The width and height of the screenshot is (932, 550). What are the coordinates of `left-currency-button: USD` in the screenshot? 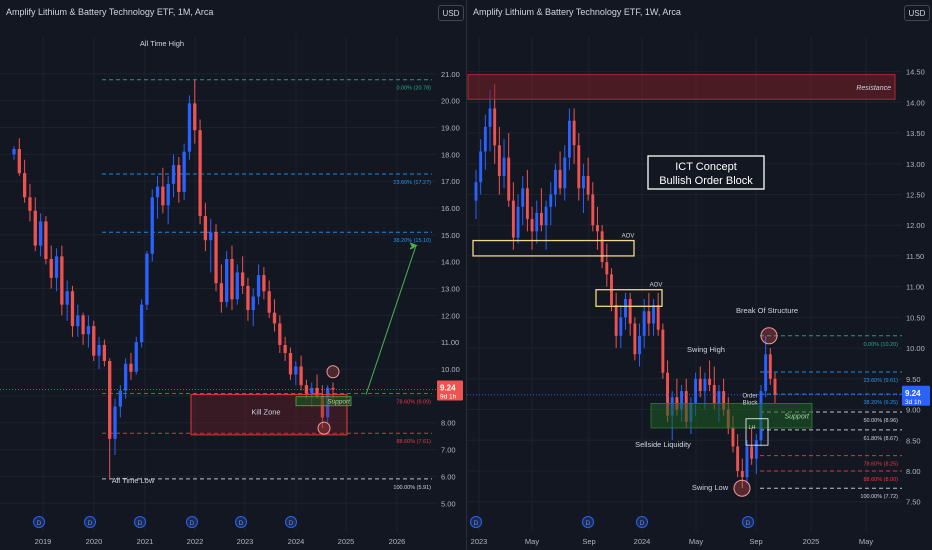 It's located at (451, 13).